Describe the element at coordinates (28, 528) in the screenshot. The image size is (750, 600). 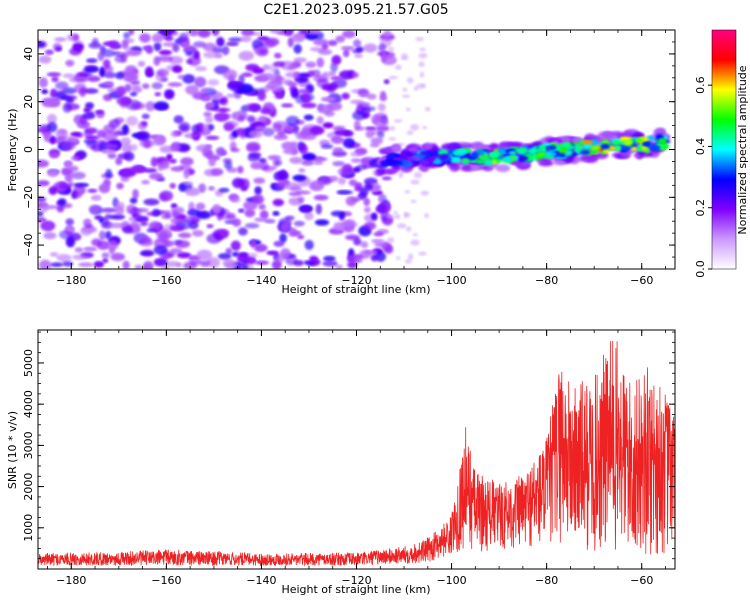
I see `y-tick-label: 1000` at that location.